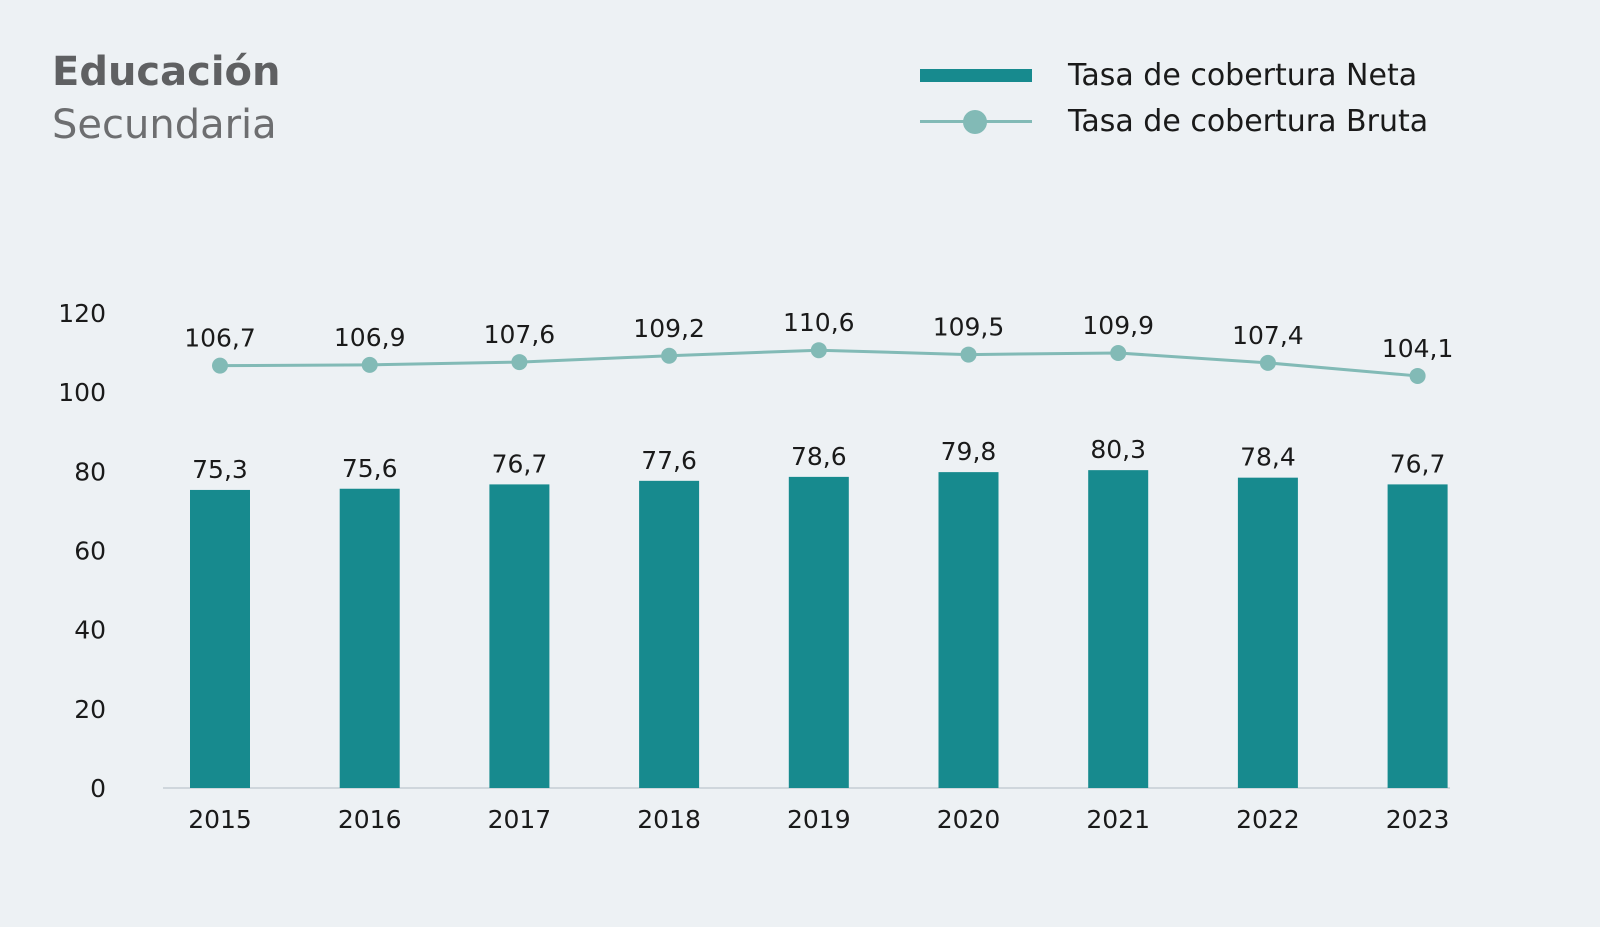  What do you see at coordinates (976, 75) in the screenshot?
I see `legend-bar-swatch` at bounding box center [976, 75].